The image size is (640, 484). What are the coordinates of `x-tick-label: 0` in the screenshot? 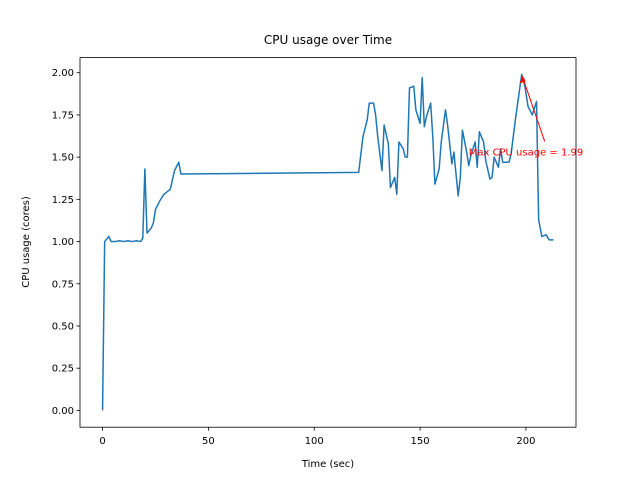 It's located at (102, 441).